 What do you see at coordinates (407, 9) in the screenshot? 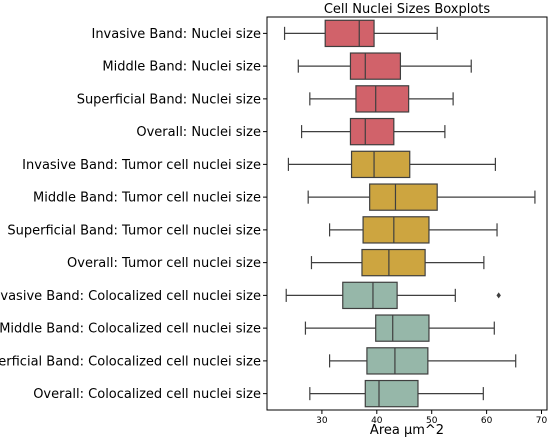
I see `chart-title: Cell Nuclei Sizes Boxplots` at bounding box center [407, 9].